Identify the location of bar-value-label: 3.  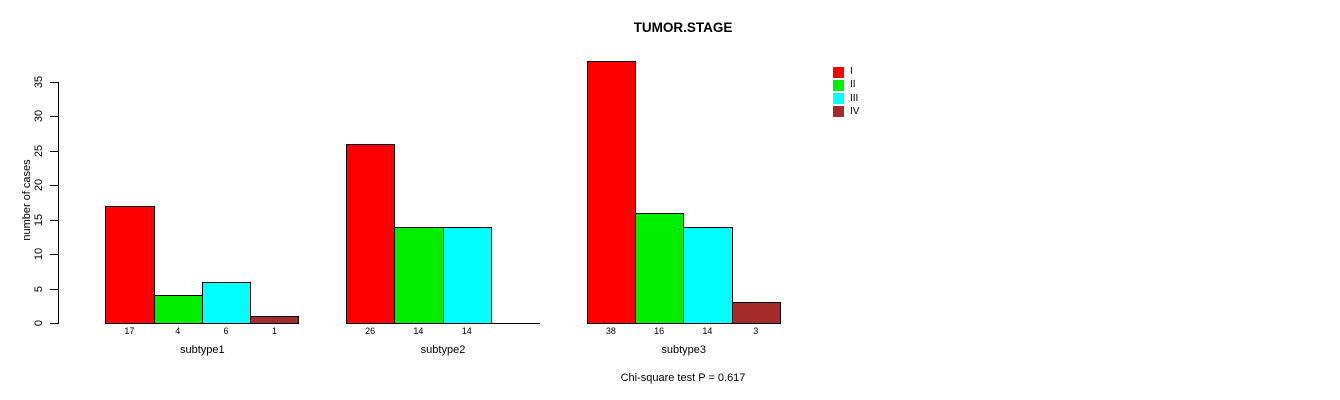
(756, 331).